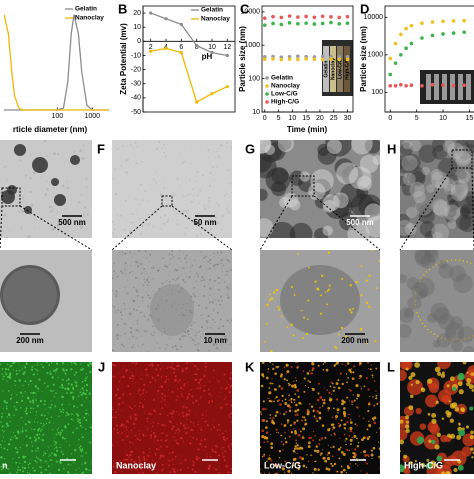 The height and width of the screenshot is (479, 474). I want to click on y-tick-label: -40, so click(136, 98).